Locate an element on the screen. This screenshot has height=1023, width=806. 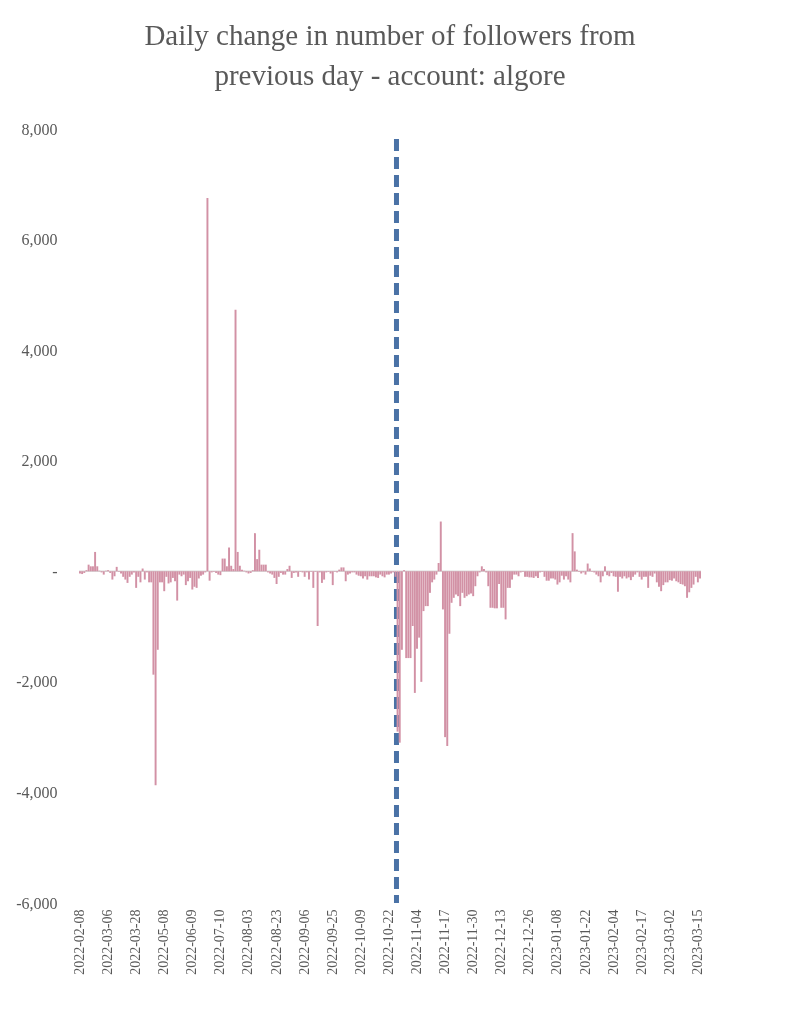
x-tick-label: 2022-03-06 is located at coordinates (108, 942).